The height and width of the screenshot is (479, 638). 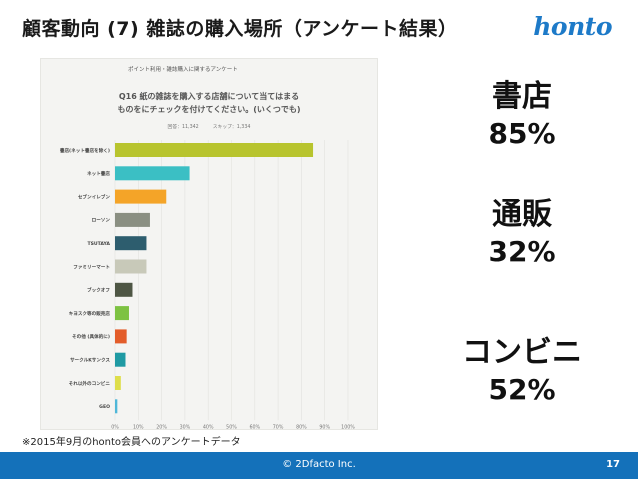 I want to click on copyright: © 2Dfacto Inc., so click(x=319, y=464).